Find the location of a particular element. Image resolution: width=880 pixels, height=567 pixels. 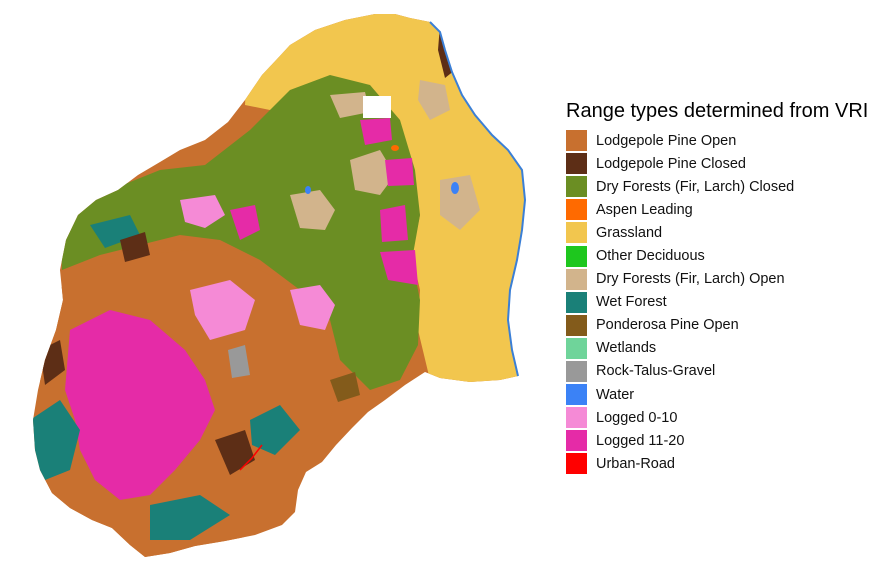

legend-item: Logged 11-20 is located at coordinates (723, 440).